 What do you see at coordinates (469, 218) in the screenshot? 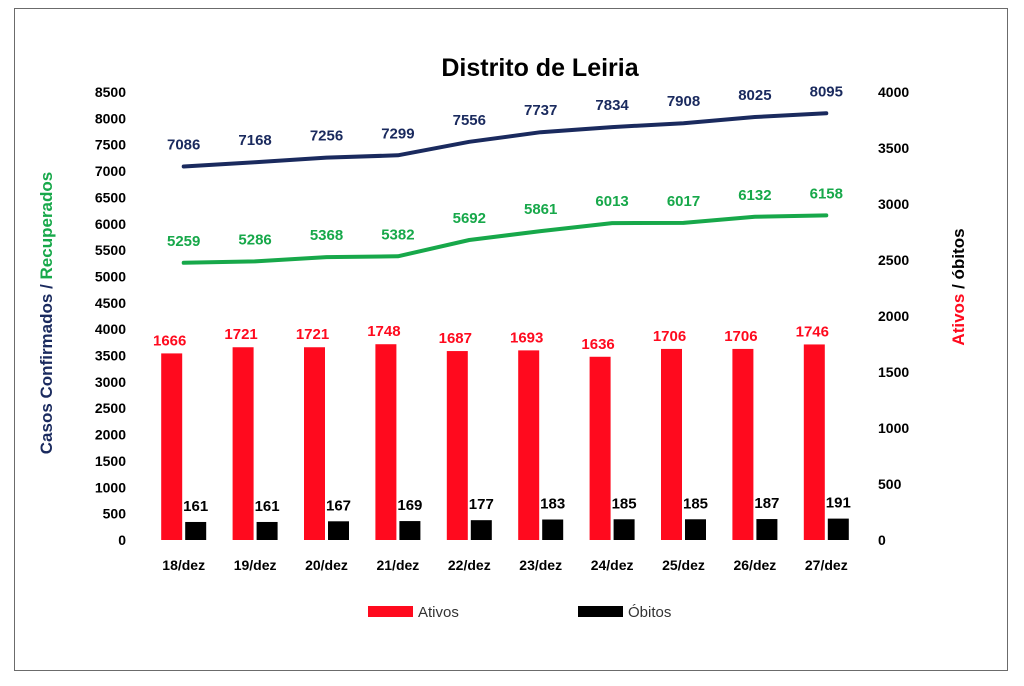
I see `label-recuperados: 5692` at bounding box center [469, 218].